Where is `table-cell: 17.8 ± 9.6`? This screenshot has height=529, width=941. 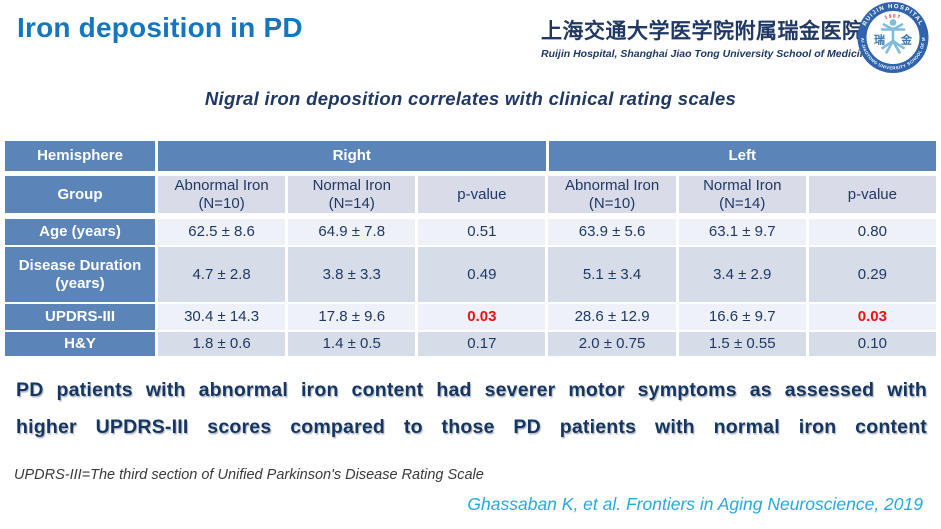 table-cell: 17.8 ± 9.6 is located at coordinates (352, 317).